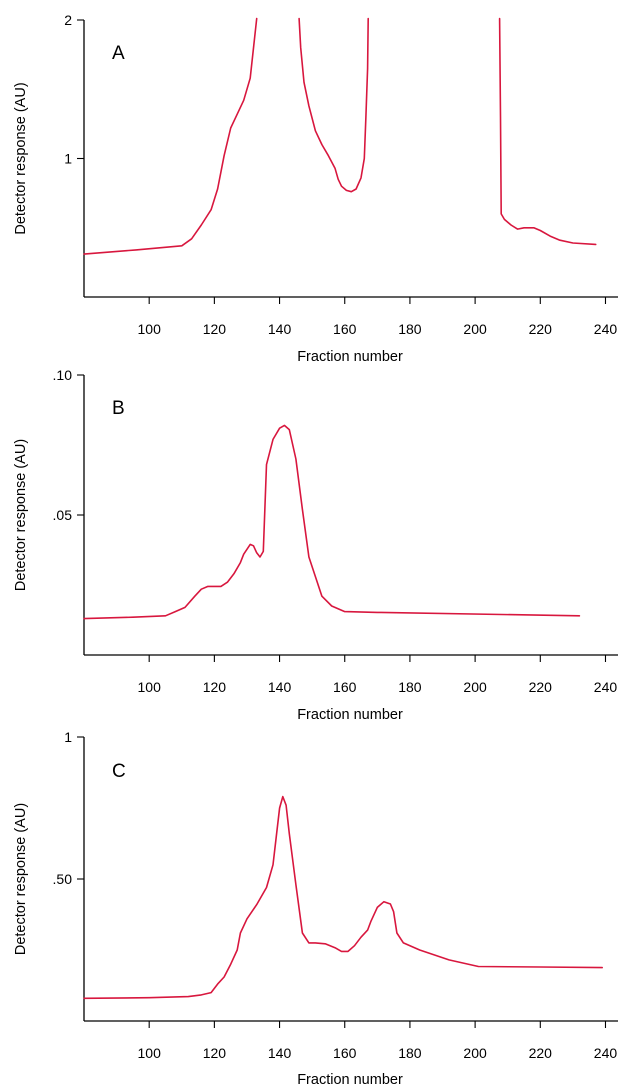  What do you see at coordinates (118, 408) in the screenshot?
I see `panel-label: B` at bounding box center [118, 408].